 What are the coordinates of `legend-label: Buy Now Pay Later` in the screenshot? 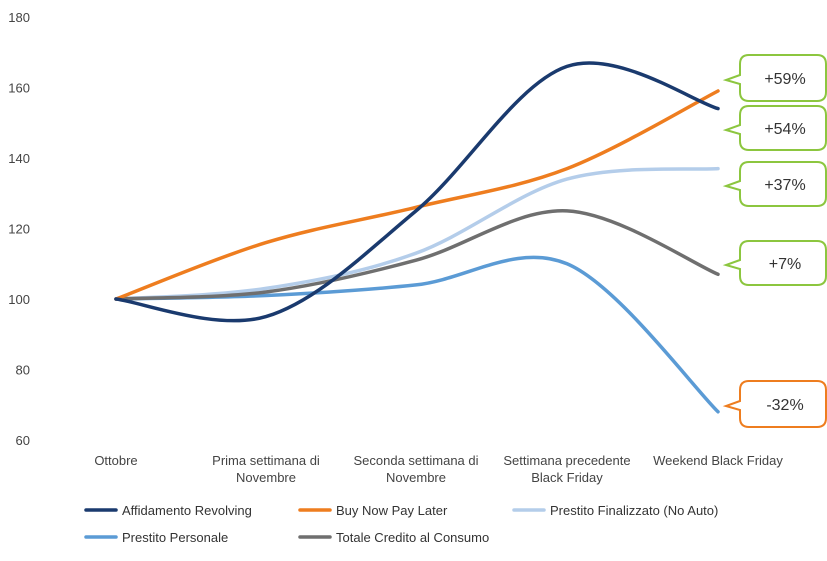 It's located at (392, 510).